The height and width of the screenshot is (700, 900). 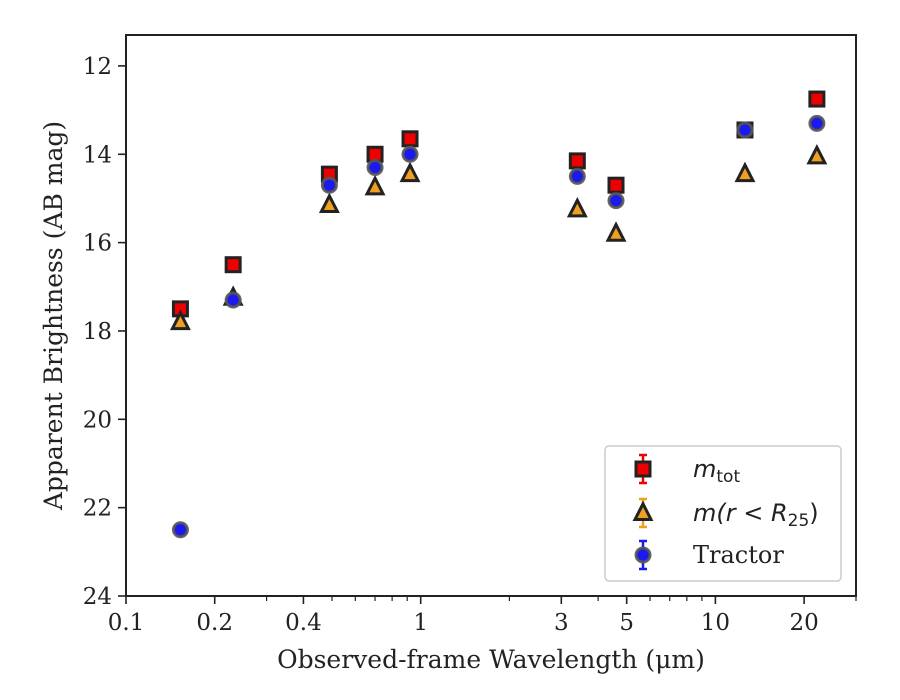 What do you see at coordinates (643, 555) in the screenshot?
I see `legend-marker-circle` at bounding box center [643, 555].